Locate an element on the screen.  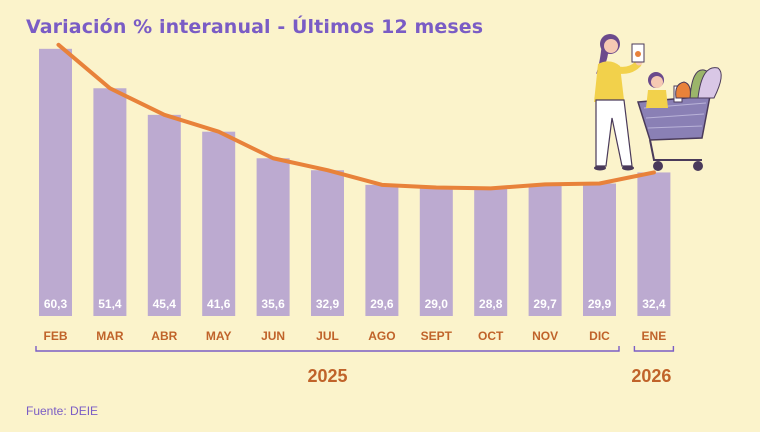
bar-value-label: 29,6 is located at coordinates (382, 304).